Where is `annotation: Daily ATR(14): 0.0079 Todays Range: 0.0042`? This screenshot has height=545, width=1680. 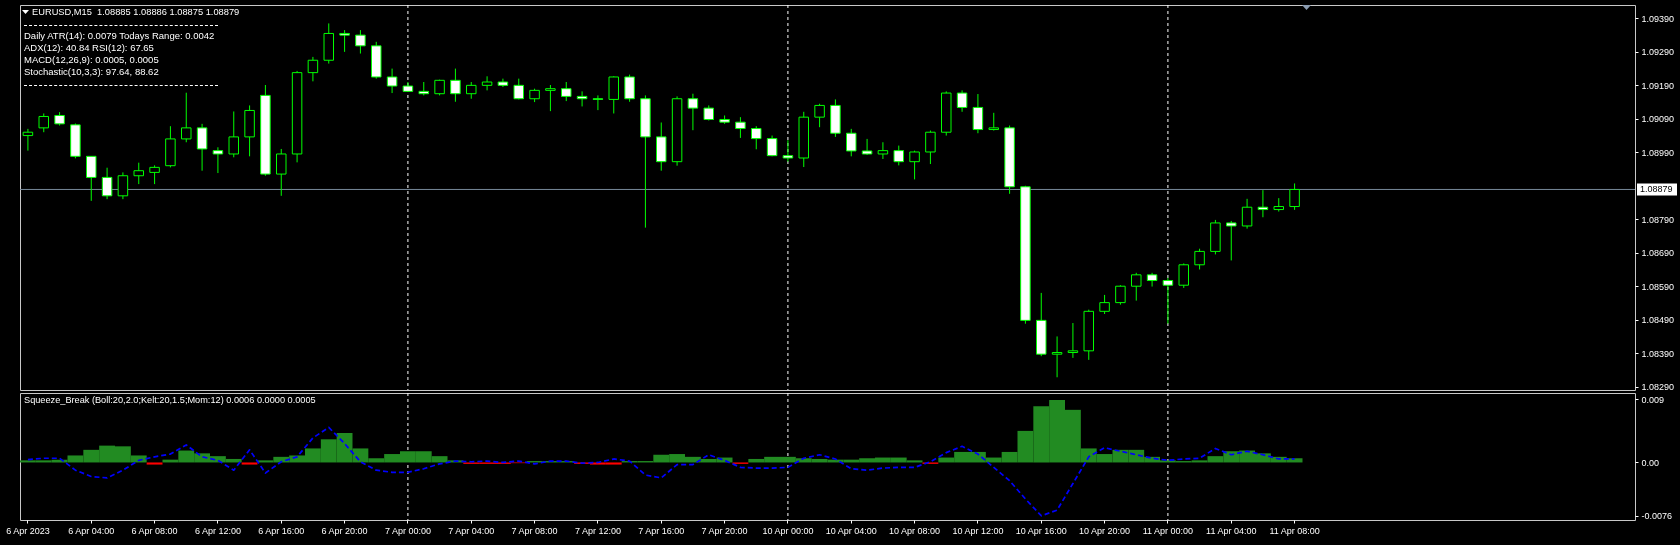 annotation: Daily ATR(14): 0.0079 Todays Range: 0.0042 is located at coordinates (119, 35).